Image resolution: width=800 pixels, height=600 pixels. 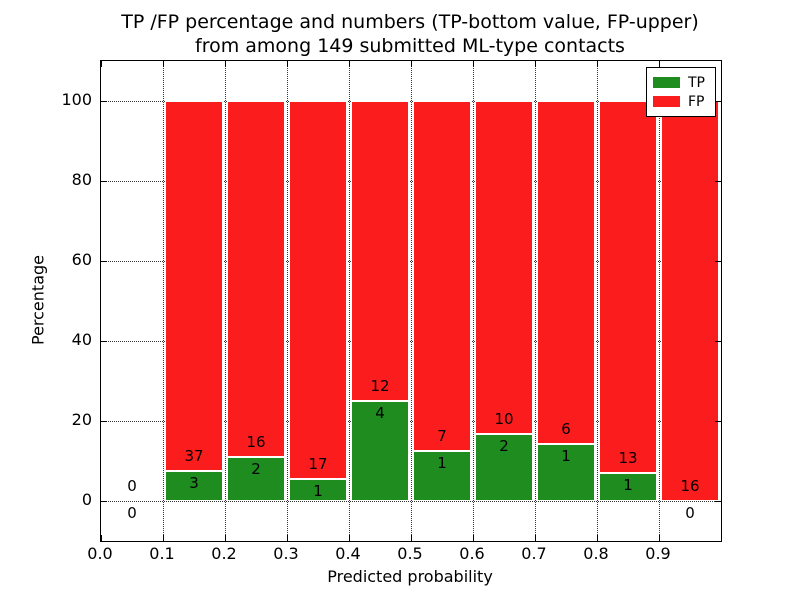 What do you see at coordinates (534, 553) in the screenshot?
I see `x-tick-label: 0.7` at bounding box center [534, 553].